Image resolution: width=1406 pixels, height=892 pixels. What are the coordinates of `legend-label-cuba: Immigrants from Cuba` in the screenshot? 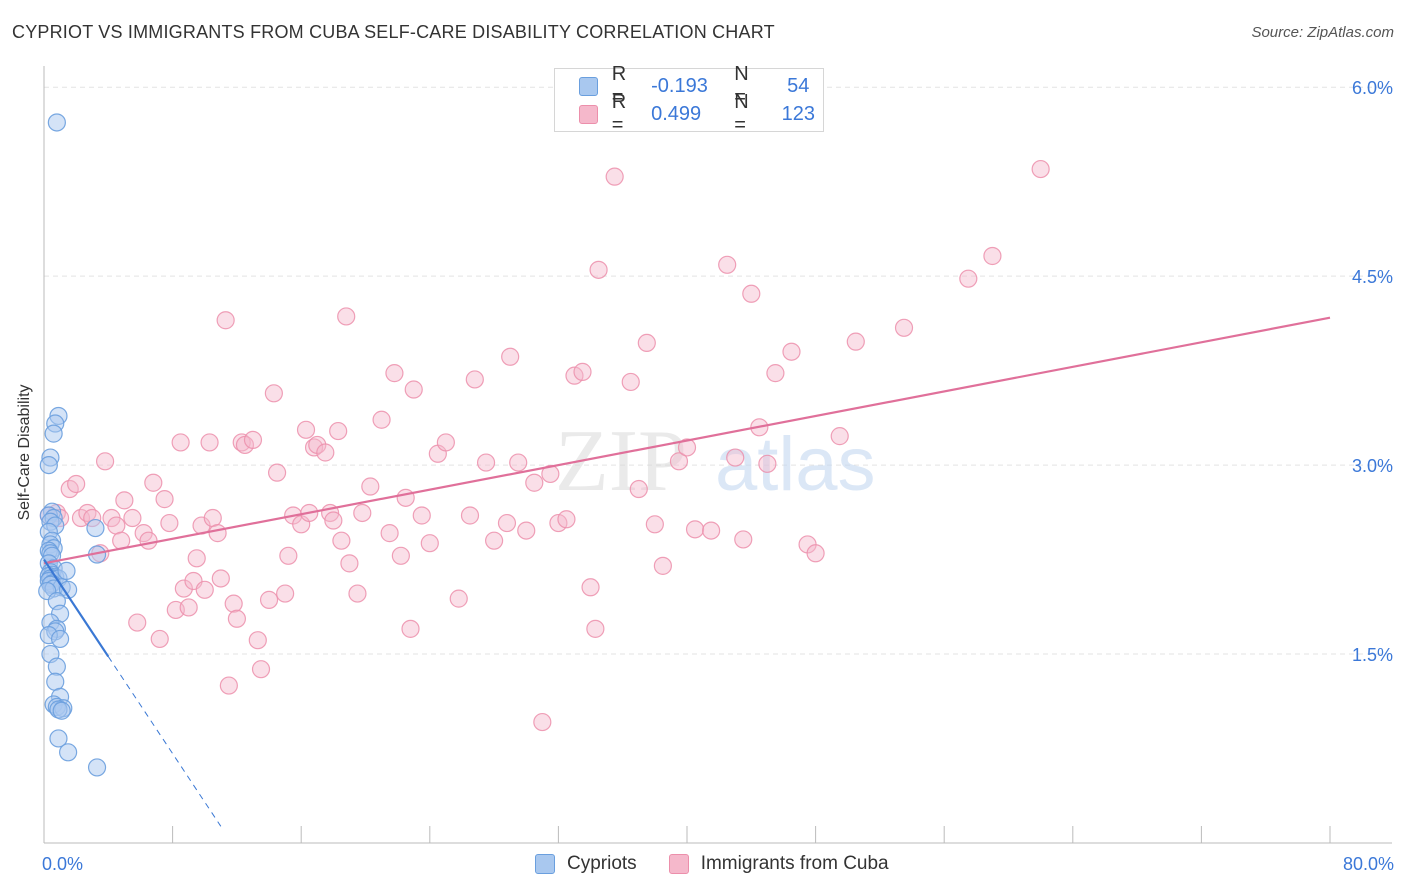 It's located at (794, 863).